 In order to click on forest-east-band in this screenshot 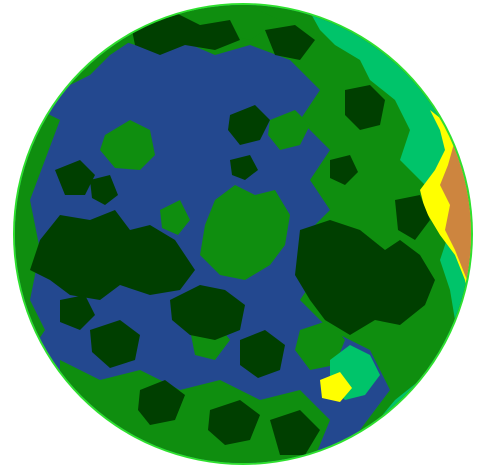, I will do `click(412, 217)`.